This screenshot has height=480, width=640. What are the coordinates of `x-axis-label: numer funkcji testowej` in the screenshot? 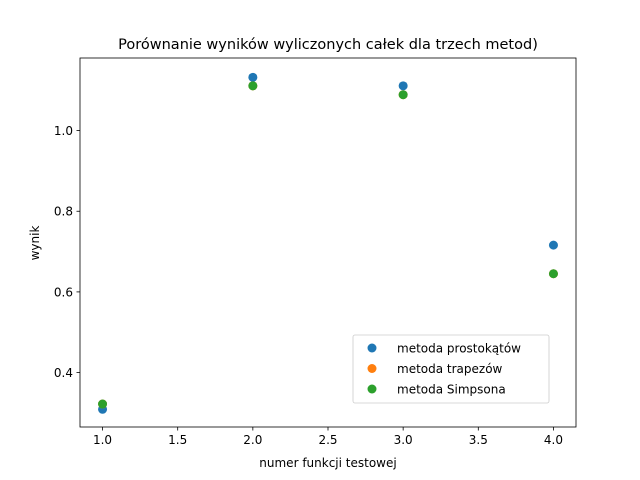 It's located at (327, 463).